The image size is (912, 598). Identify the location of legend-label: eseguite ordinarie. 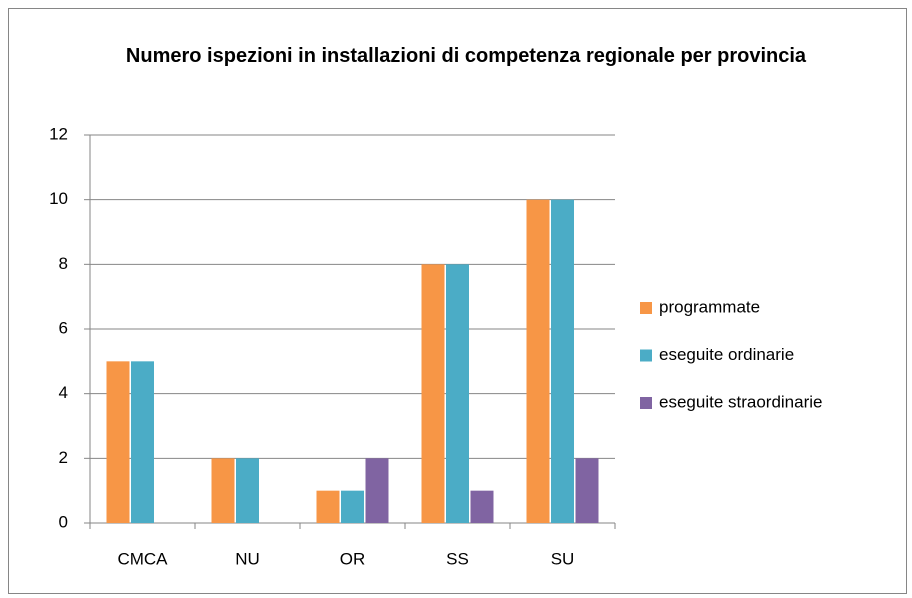
(726, 354).